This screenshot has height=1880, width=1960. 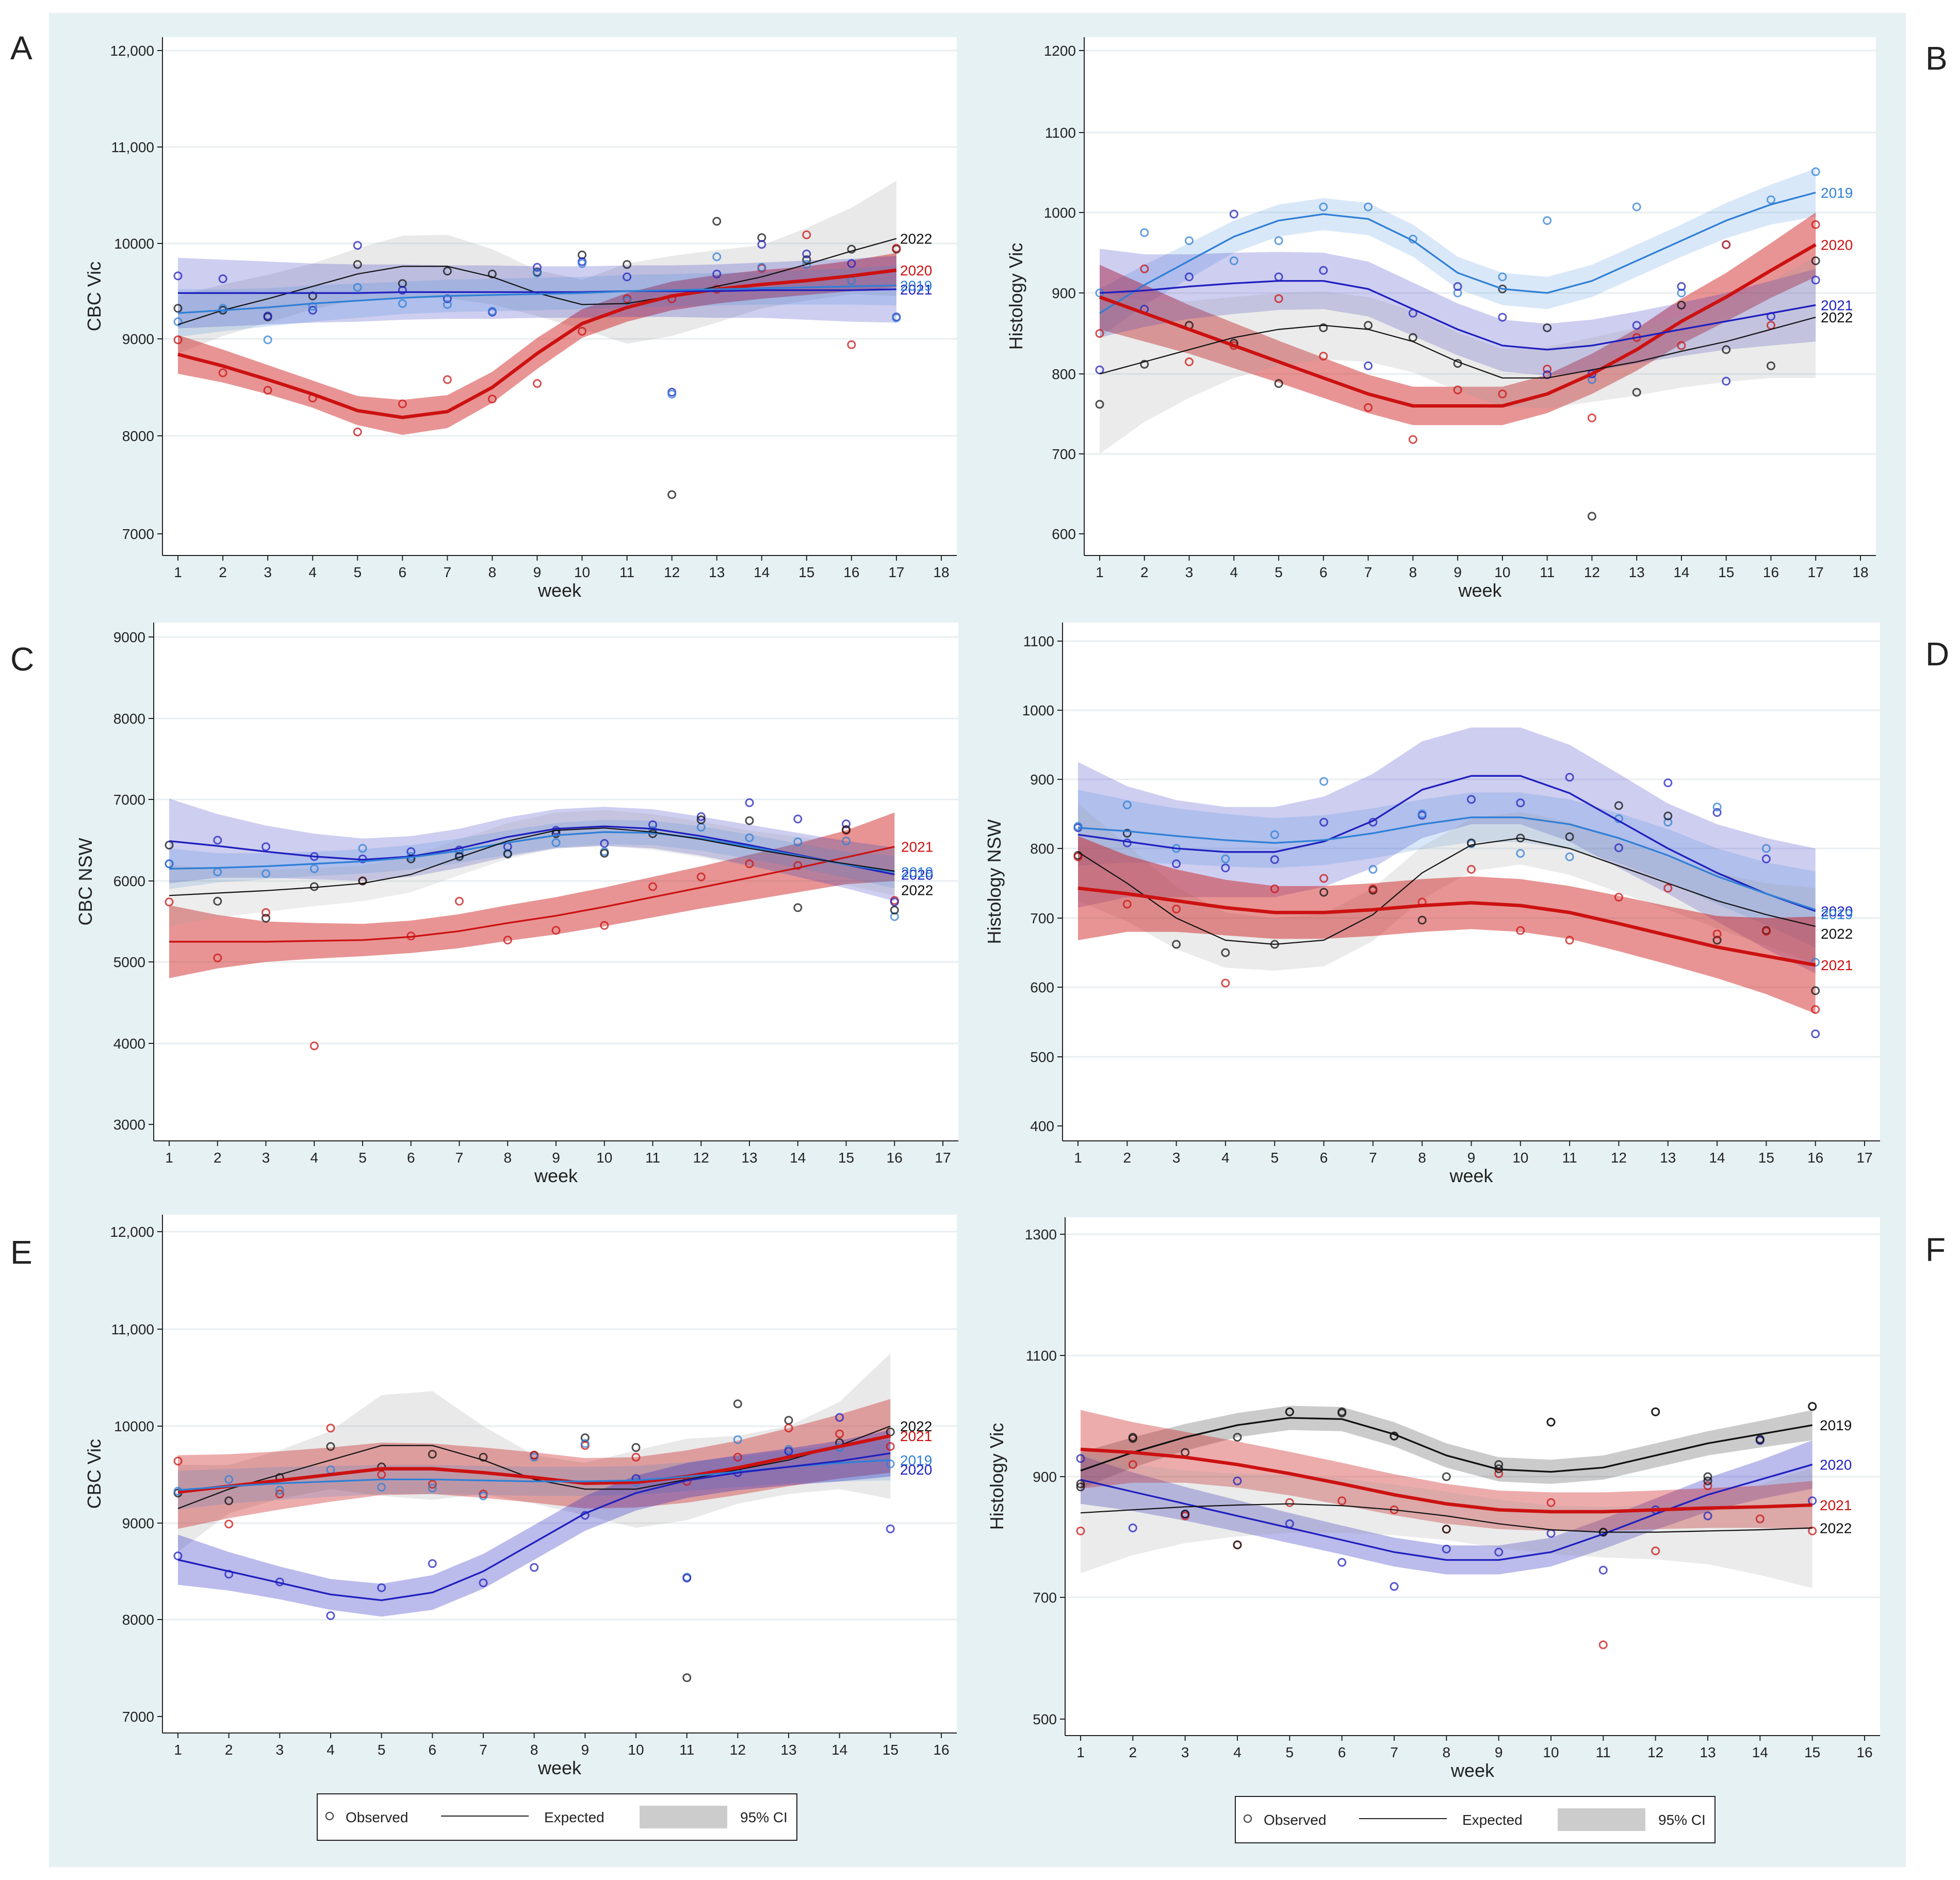 I want to click on y-axis-title: CBC NSW, so click(x=85, y=881).